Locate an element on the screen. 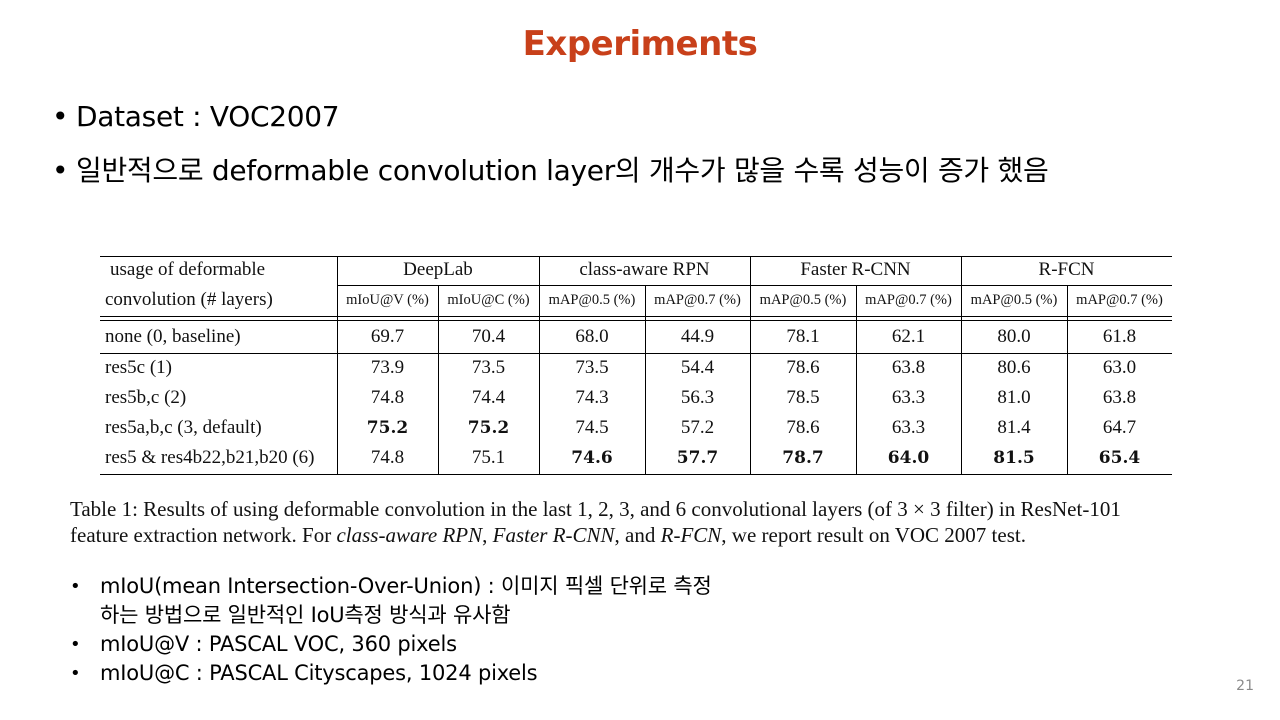 Image resolution: width=1280 pixels, height=720 pixels. table-cell: 62.1 is located at coordinates (908, 336).